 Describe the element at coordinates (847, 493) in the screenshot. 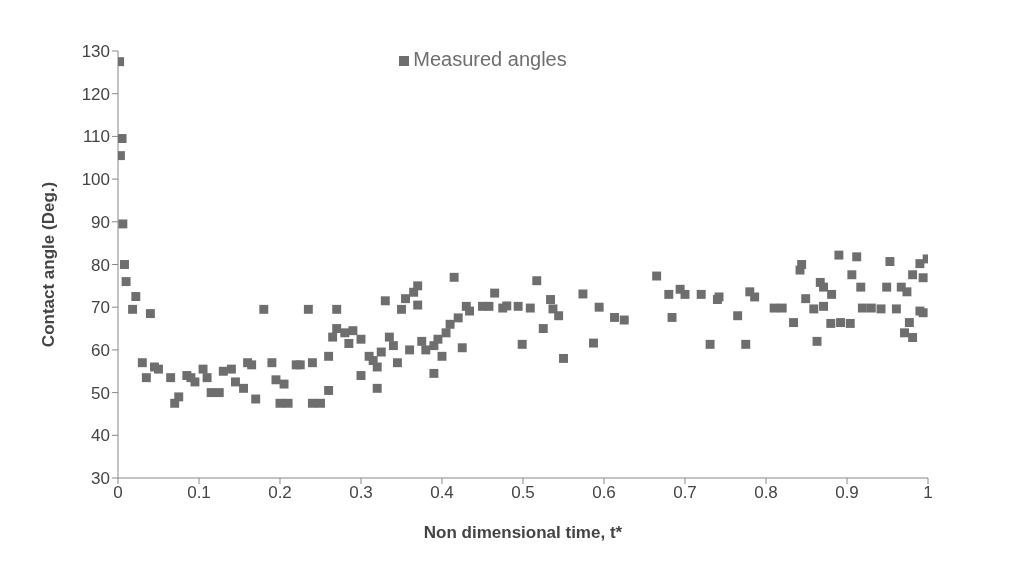

I see `x-tick-label: 0.9` at that location.